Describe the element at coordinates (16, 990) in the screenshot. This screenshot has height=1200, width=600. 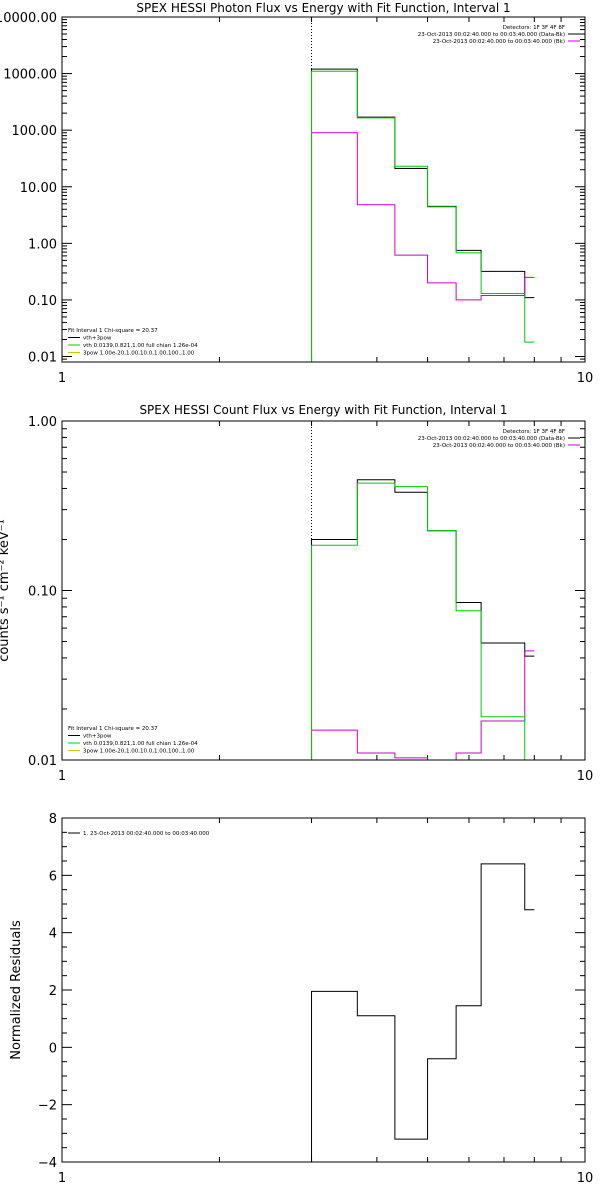
I see `y-axis-label: Normalized Residuals` at that location.